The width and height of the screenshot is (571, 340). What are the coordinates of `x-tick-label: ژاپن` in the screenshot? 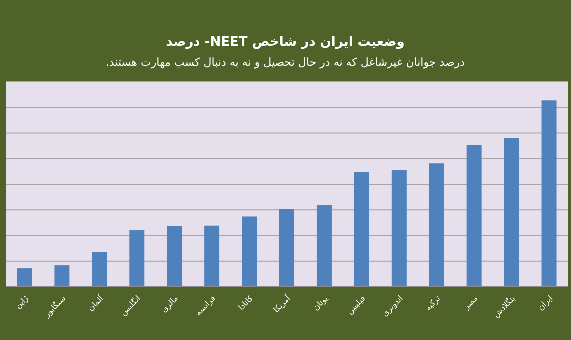 It's located at (22, 302).